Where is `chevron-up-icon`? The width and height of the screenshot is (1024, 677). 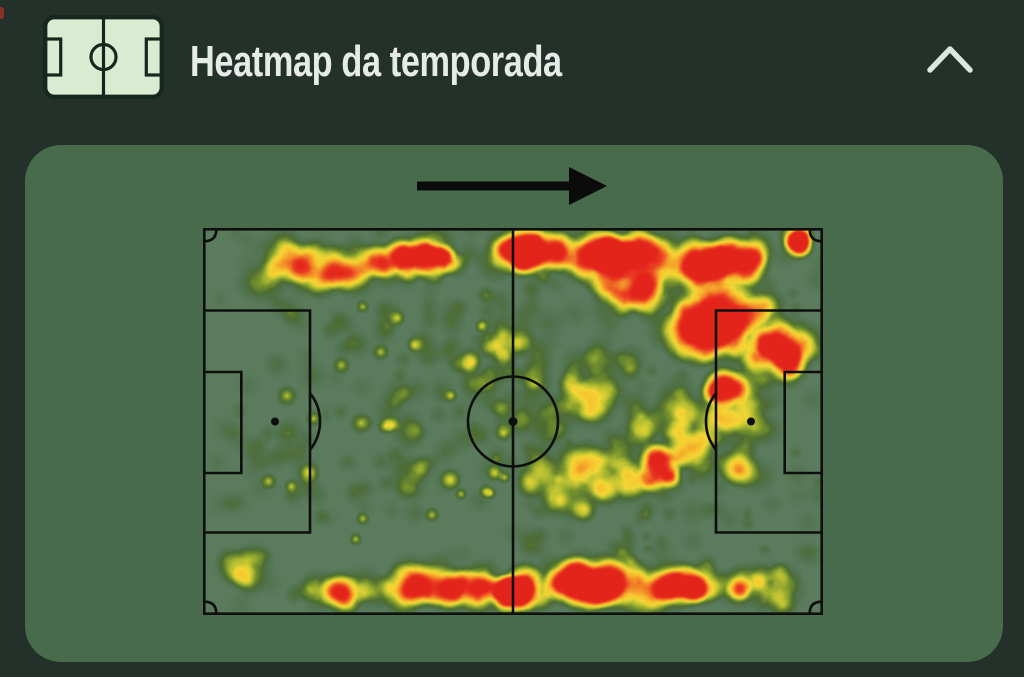 chevron-up-icon is located at coordinates (950, 59).